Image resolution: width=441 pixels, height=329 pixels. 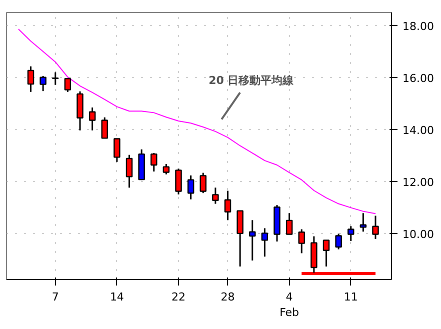 What do you see at coordinates (418, 131) in the screenshot?
I see `y-tick-label: 14.00` at bounding box center [418, 131].